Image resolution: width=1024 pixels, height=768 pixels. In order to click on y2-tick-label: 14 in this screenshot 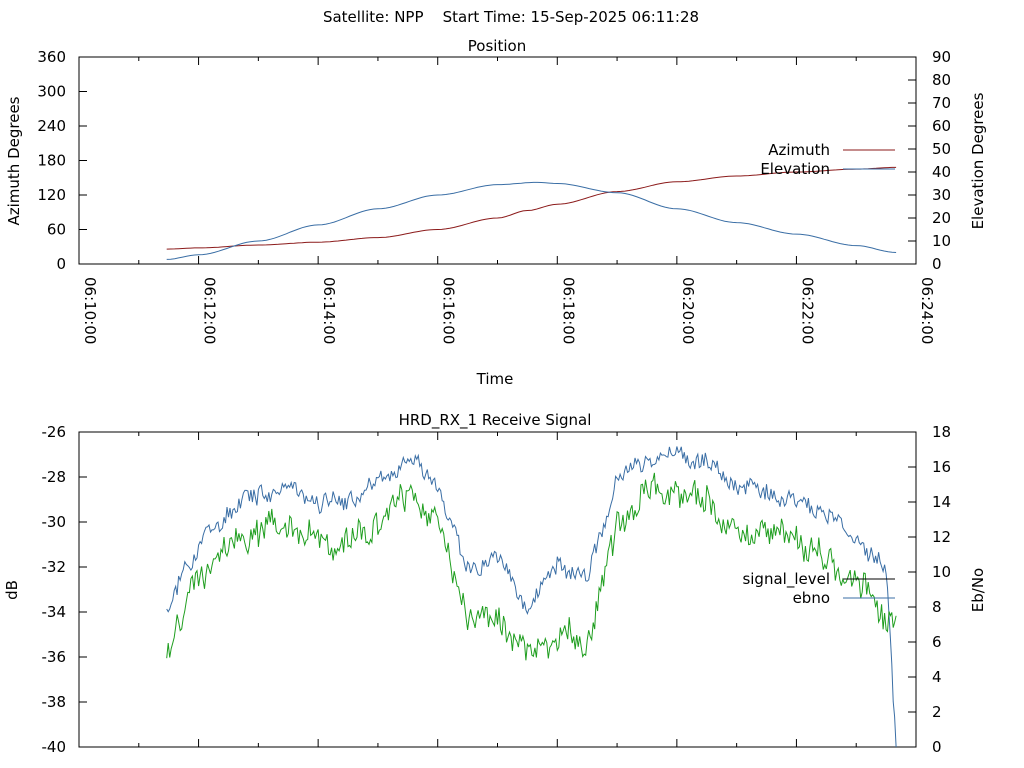, I will do `click(941, 502)`.